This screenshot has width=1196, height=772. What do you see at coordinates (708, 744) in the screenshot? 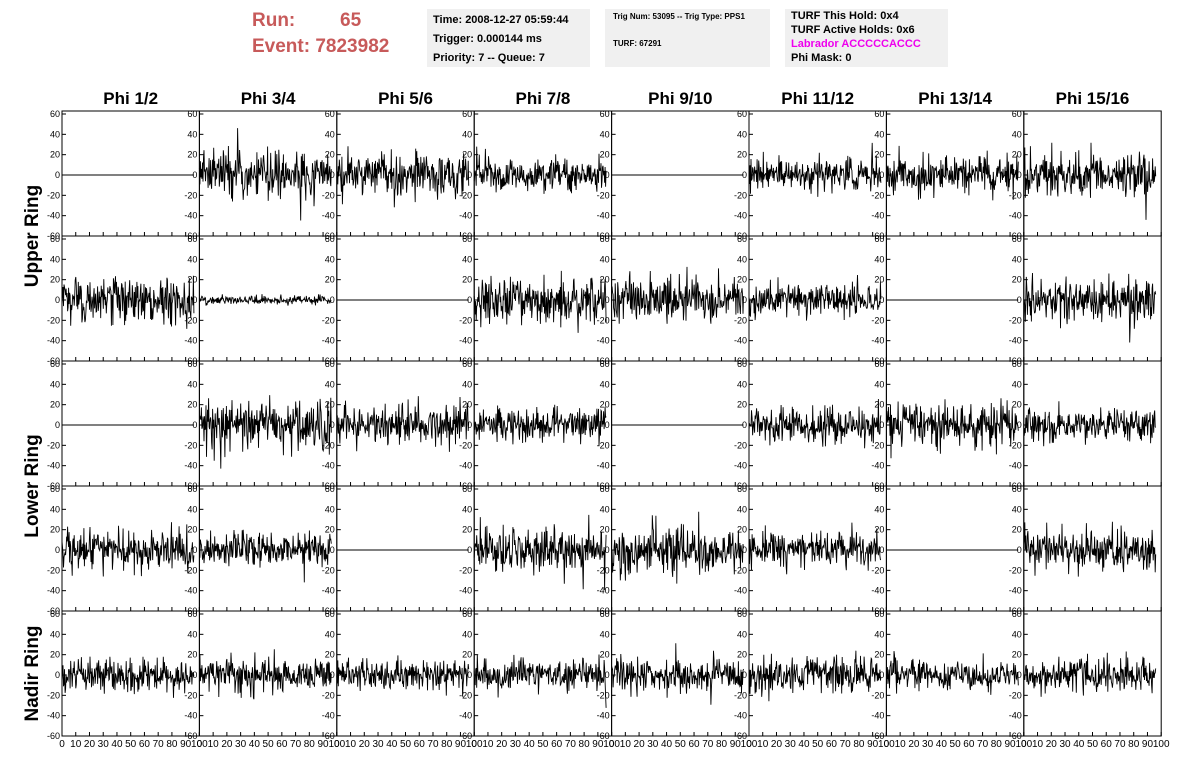
I see `x-tick-label: 70` at bounding box center [708, 744].